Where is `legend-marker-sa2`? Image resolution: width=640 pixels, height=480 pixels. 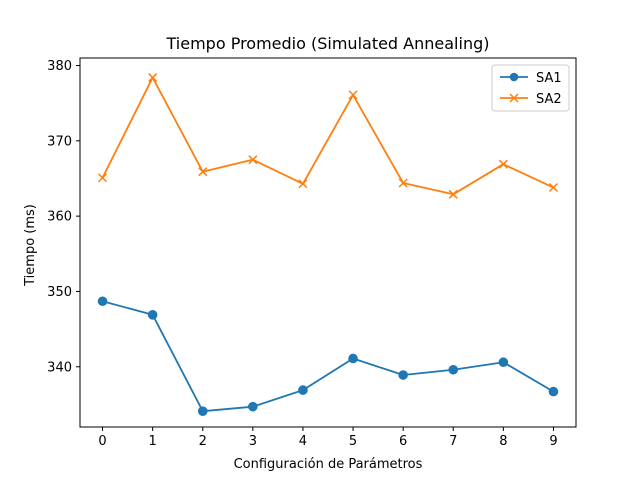 legend-marker-sa2 is located at coordinates (514, 98).